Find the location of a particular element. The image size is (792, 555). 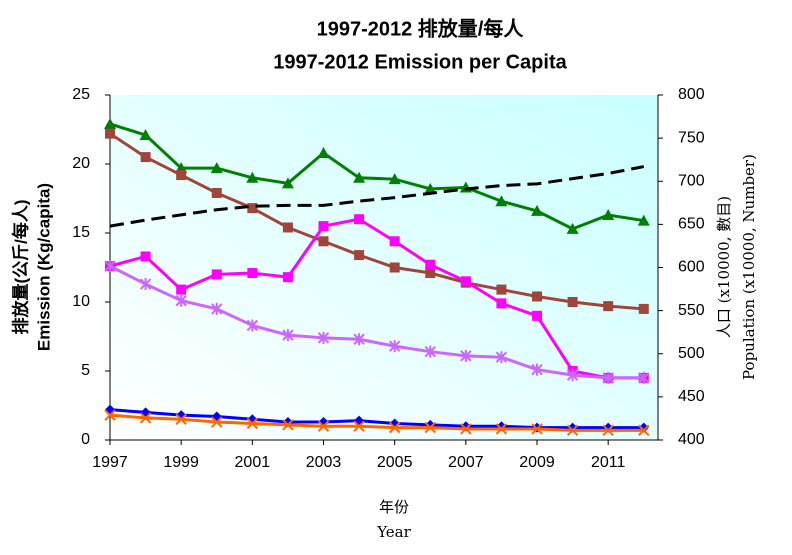

y2-tick-label: 450 is located at coordinates (691, 396).